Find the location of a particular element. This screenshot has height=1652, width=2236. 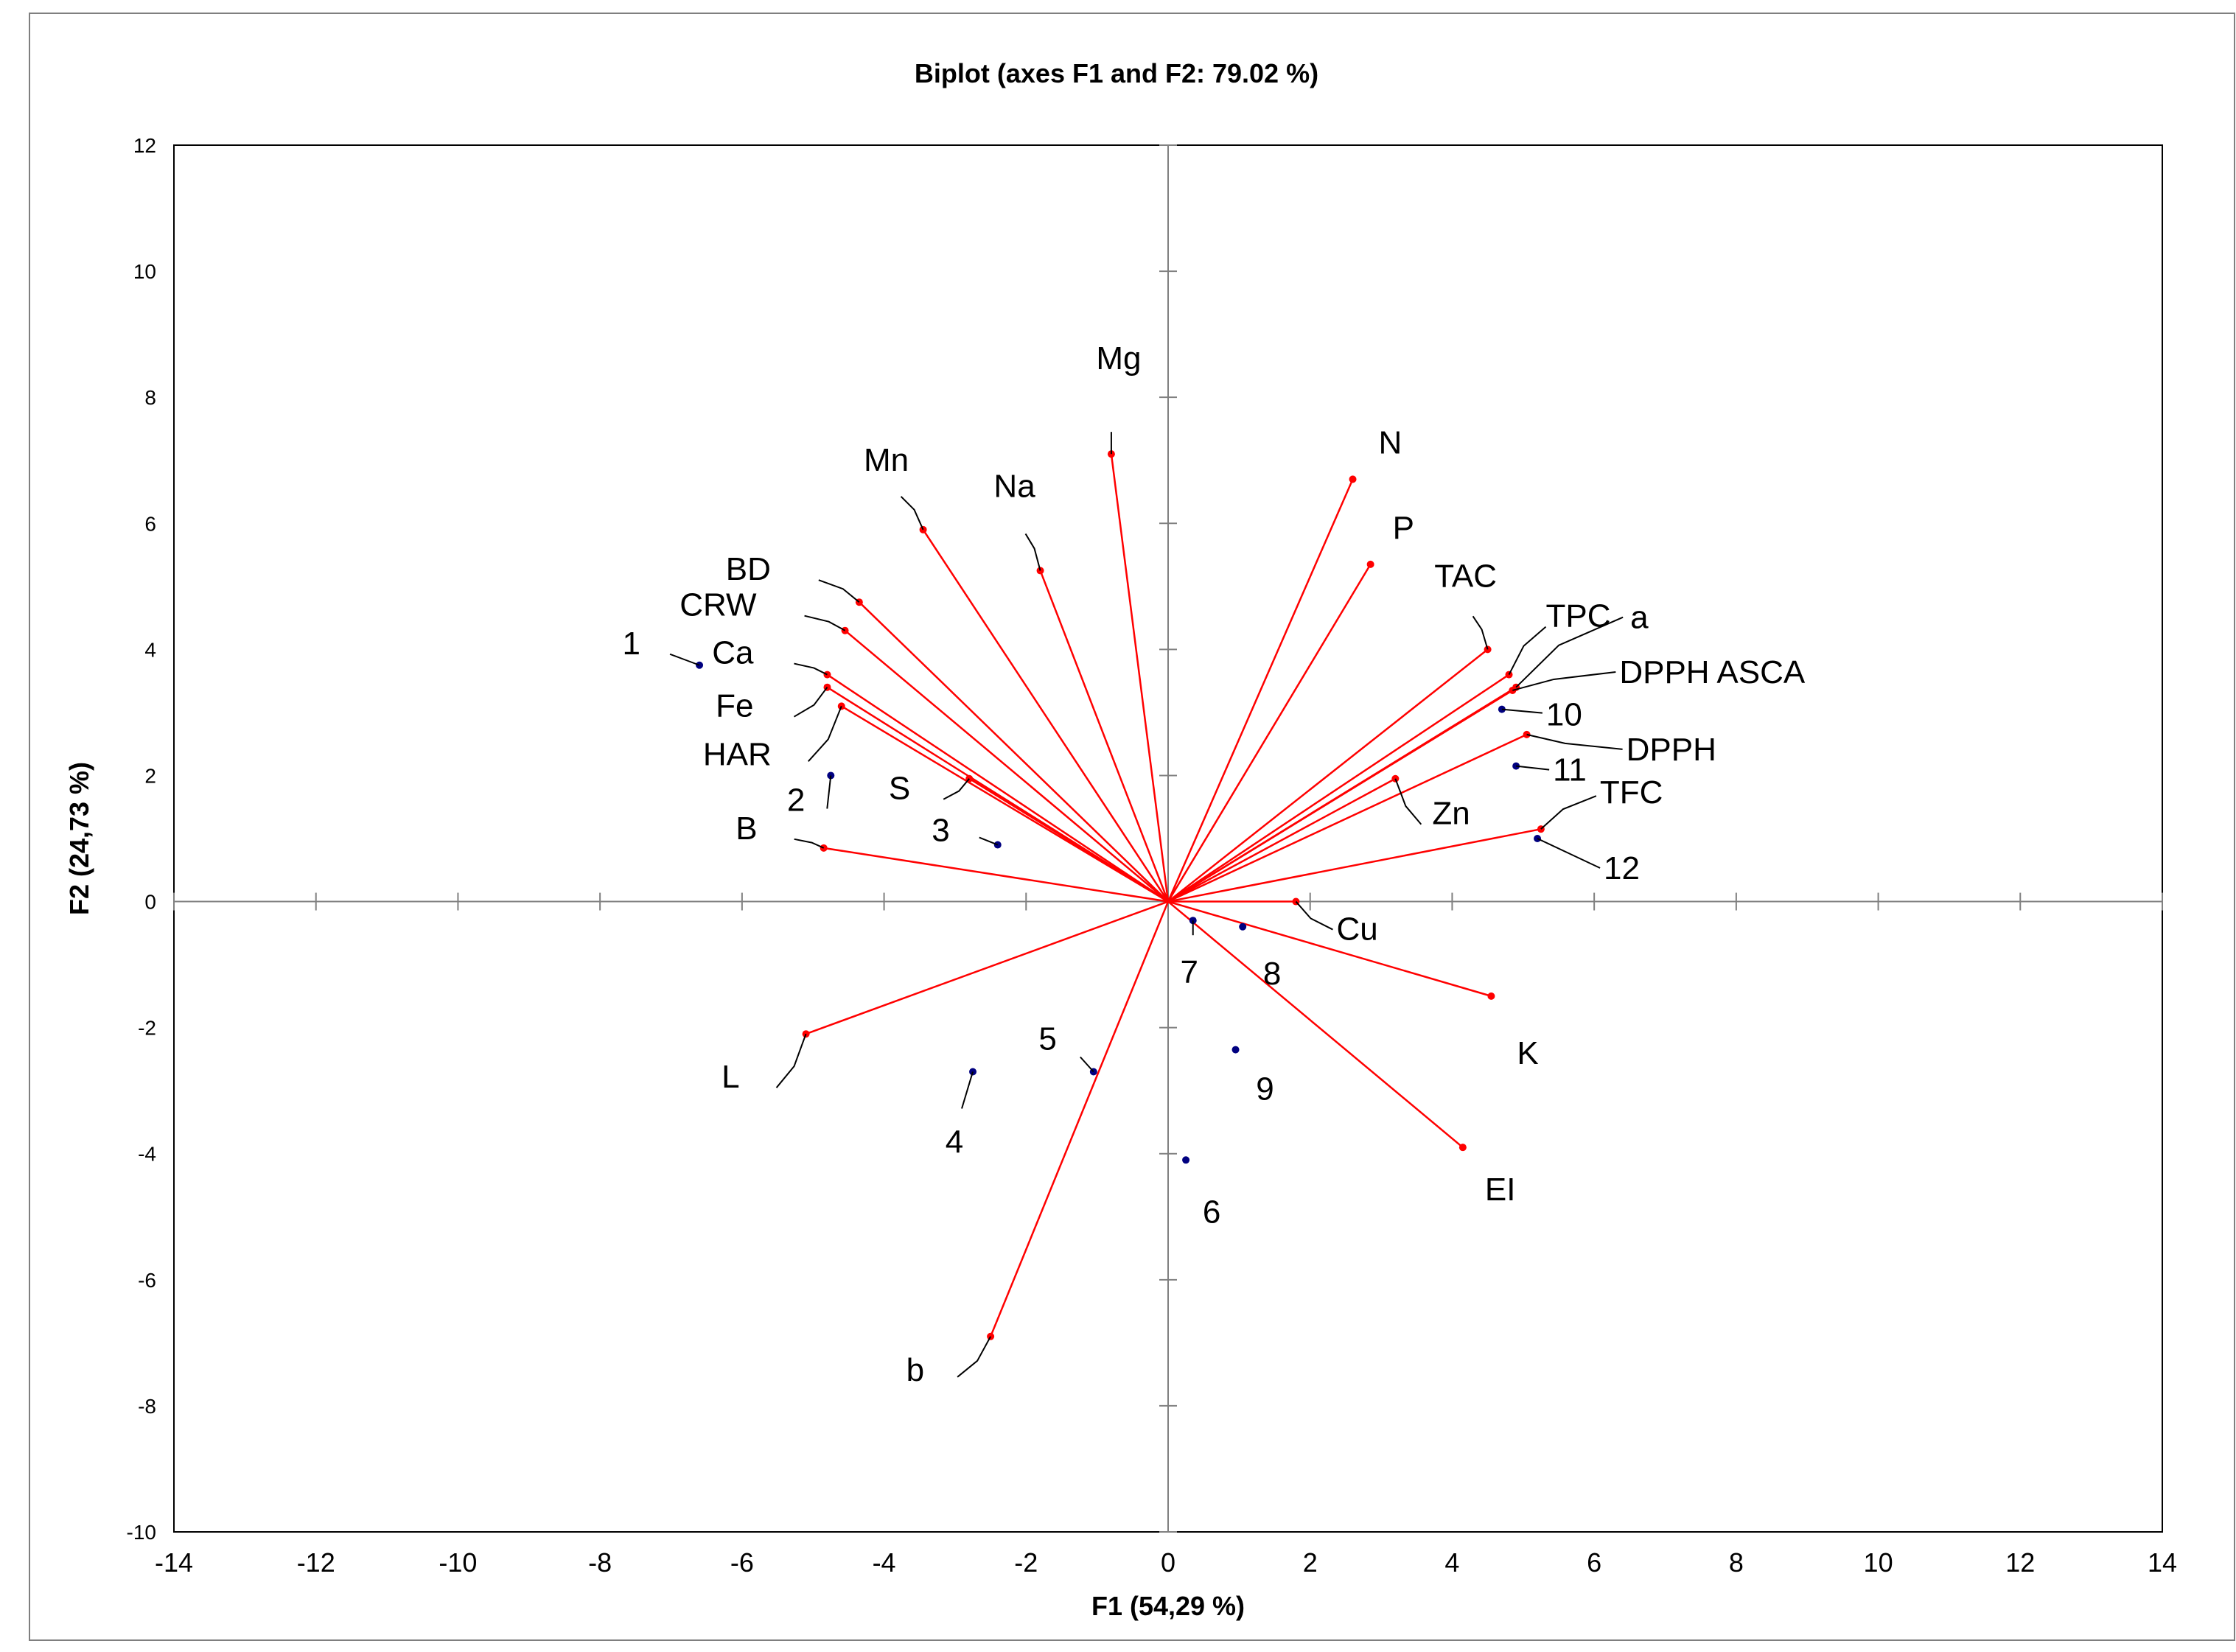

observation-label-3: 3 is located at coordinates (940, 831).